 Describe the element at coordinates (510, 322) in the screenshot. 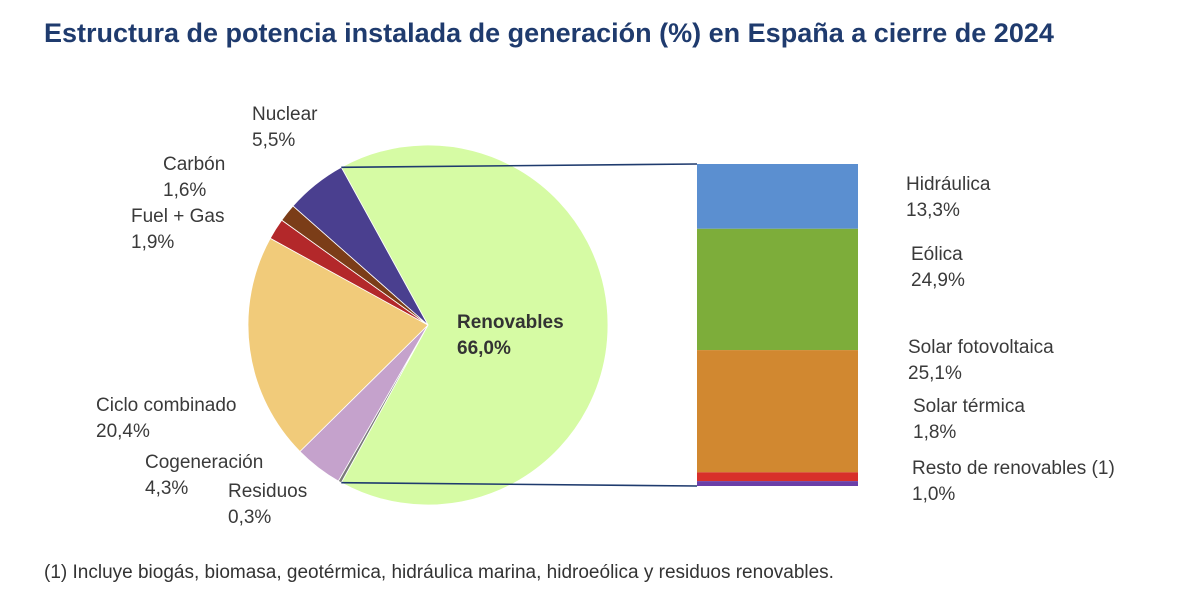

I see `label-renovables-name: Renovables` at that location.